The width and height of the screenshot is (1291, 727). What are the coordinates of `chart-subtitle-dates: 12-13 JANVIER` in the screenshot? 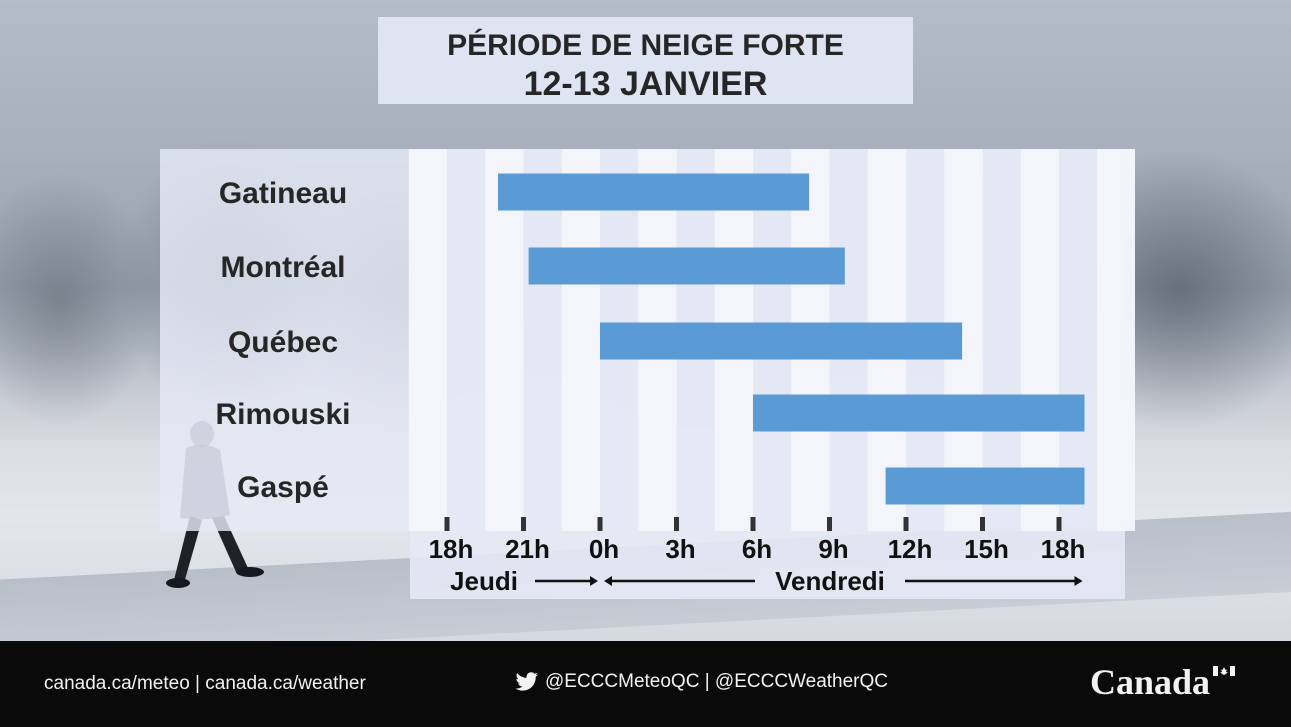 It's located at (645, 84).